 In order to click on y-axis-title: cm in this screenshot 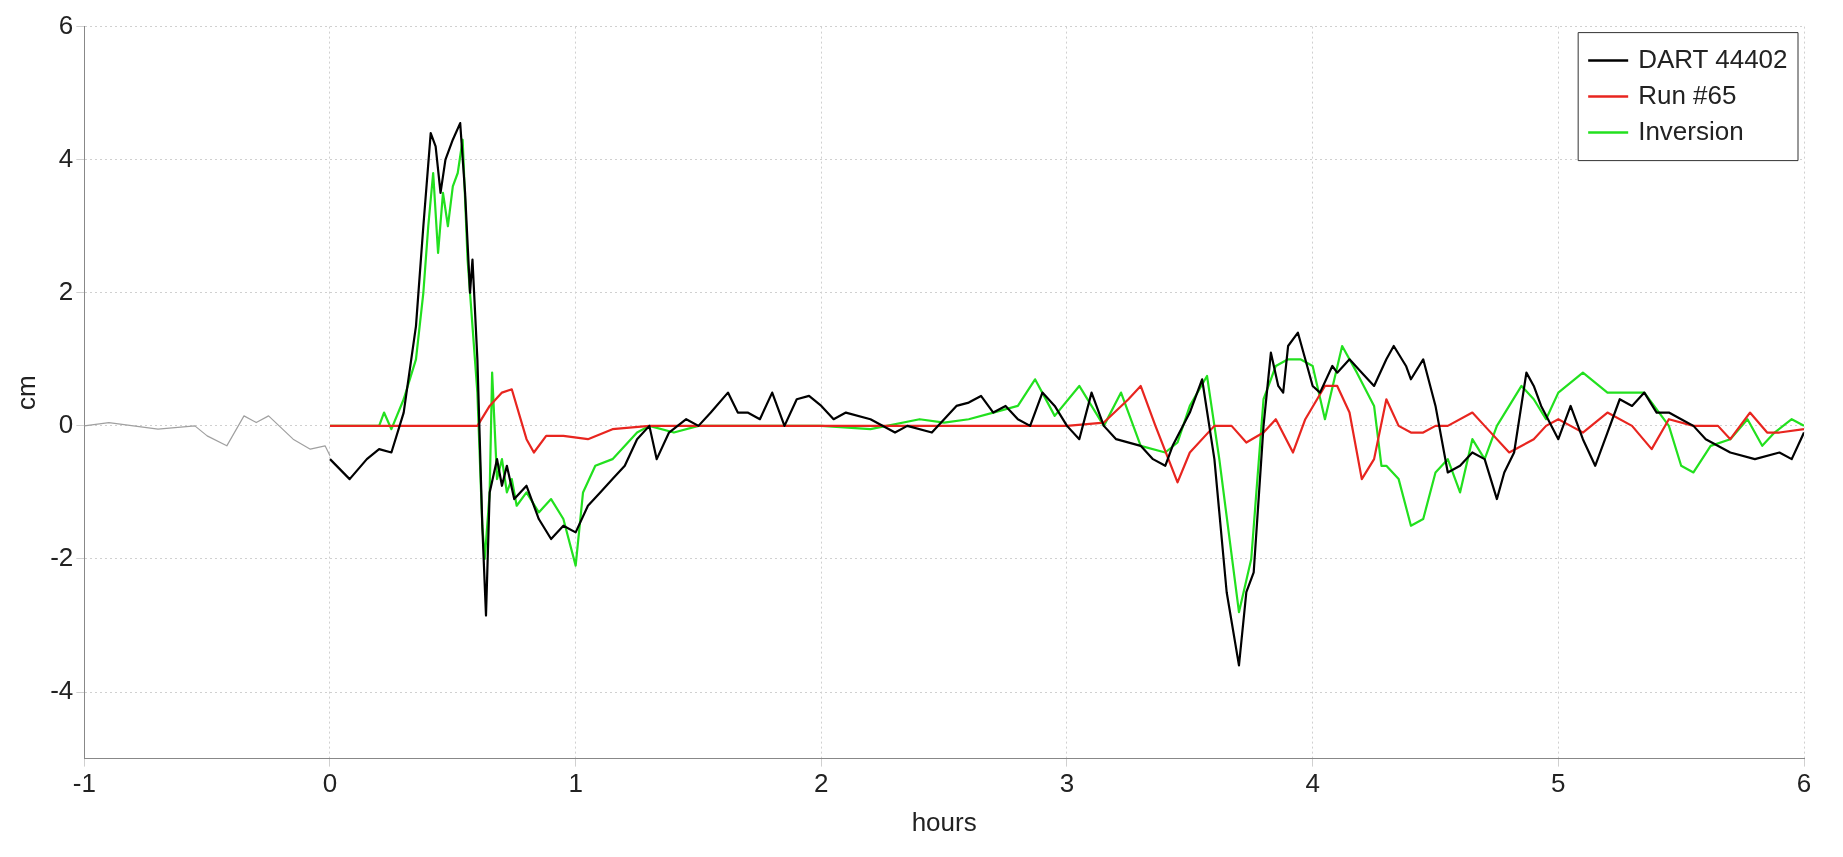, I will do `click(25, 392)`.